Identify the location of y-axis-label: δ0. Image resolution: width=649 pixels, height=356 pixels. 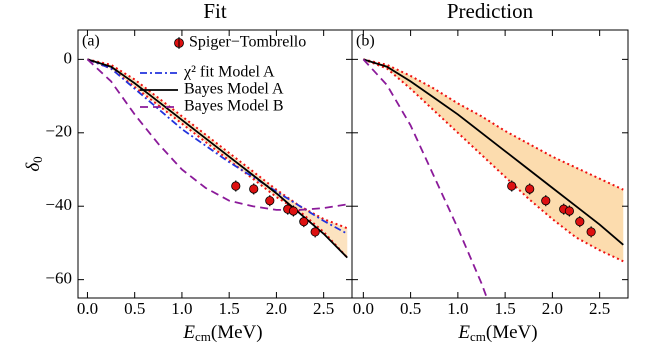
(34, 163).